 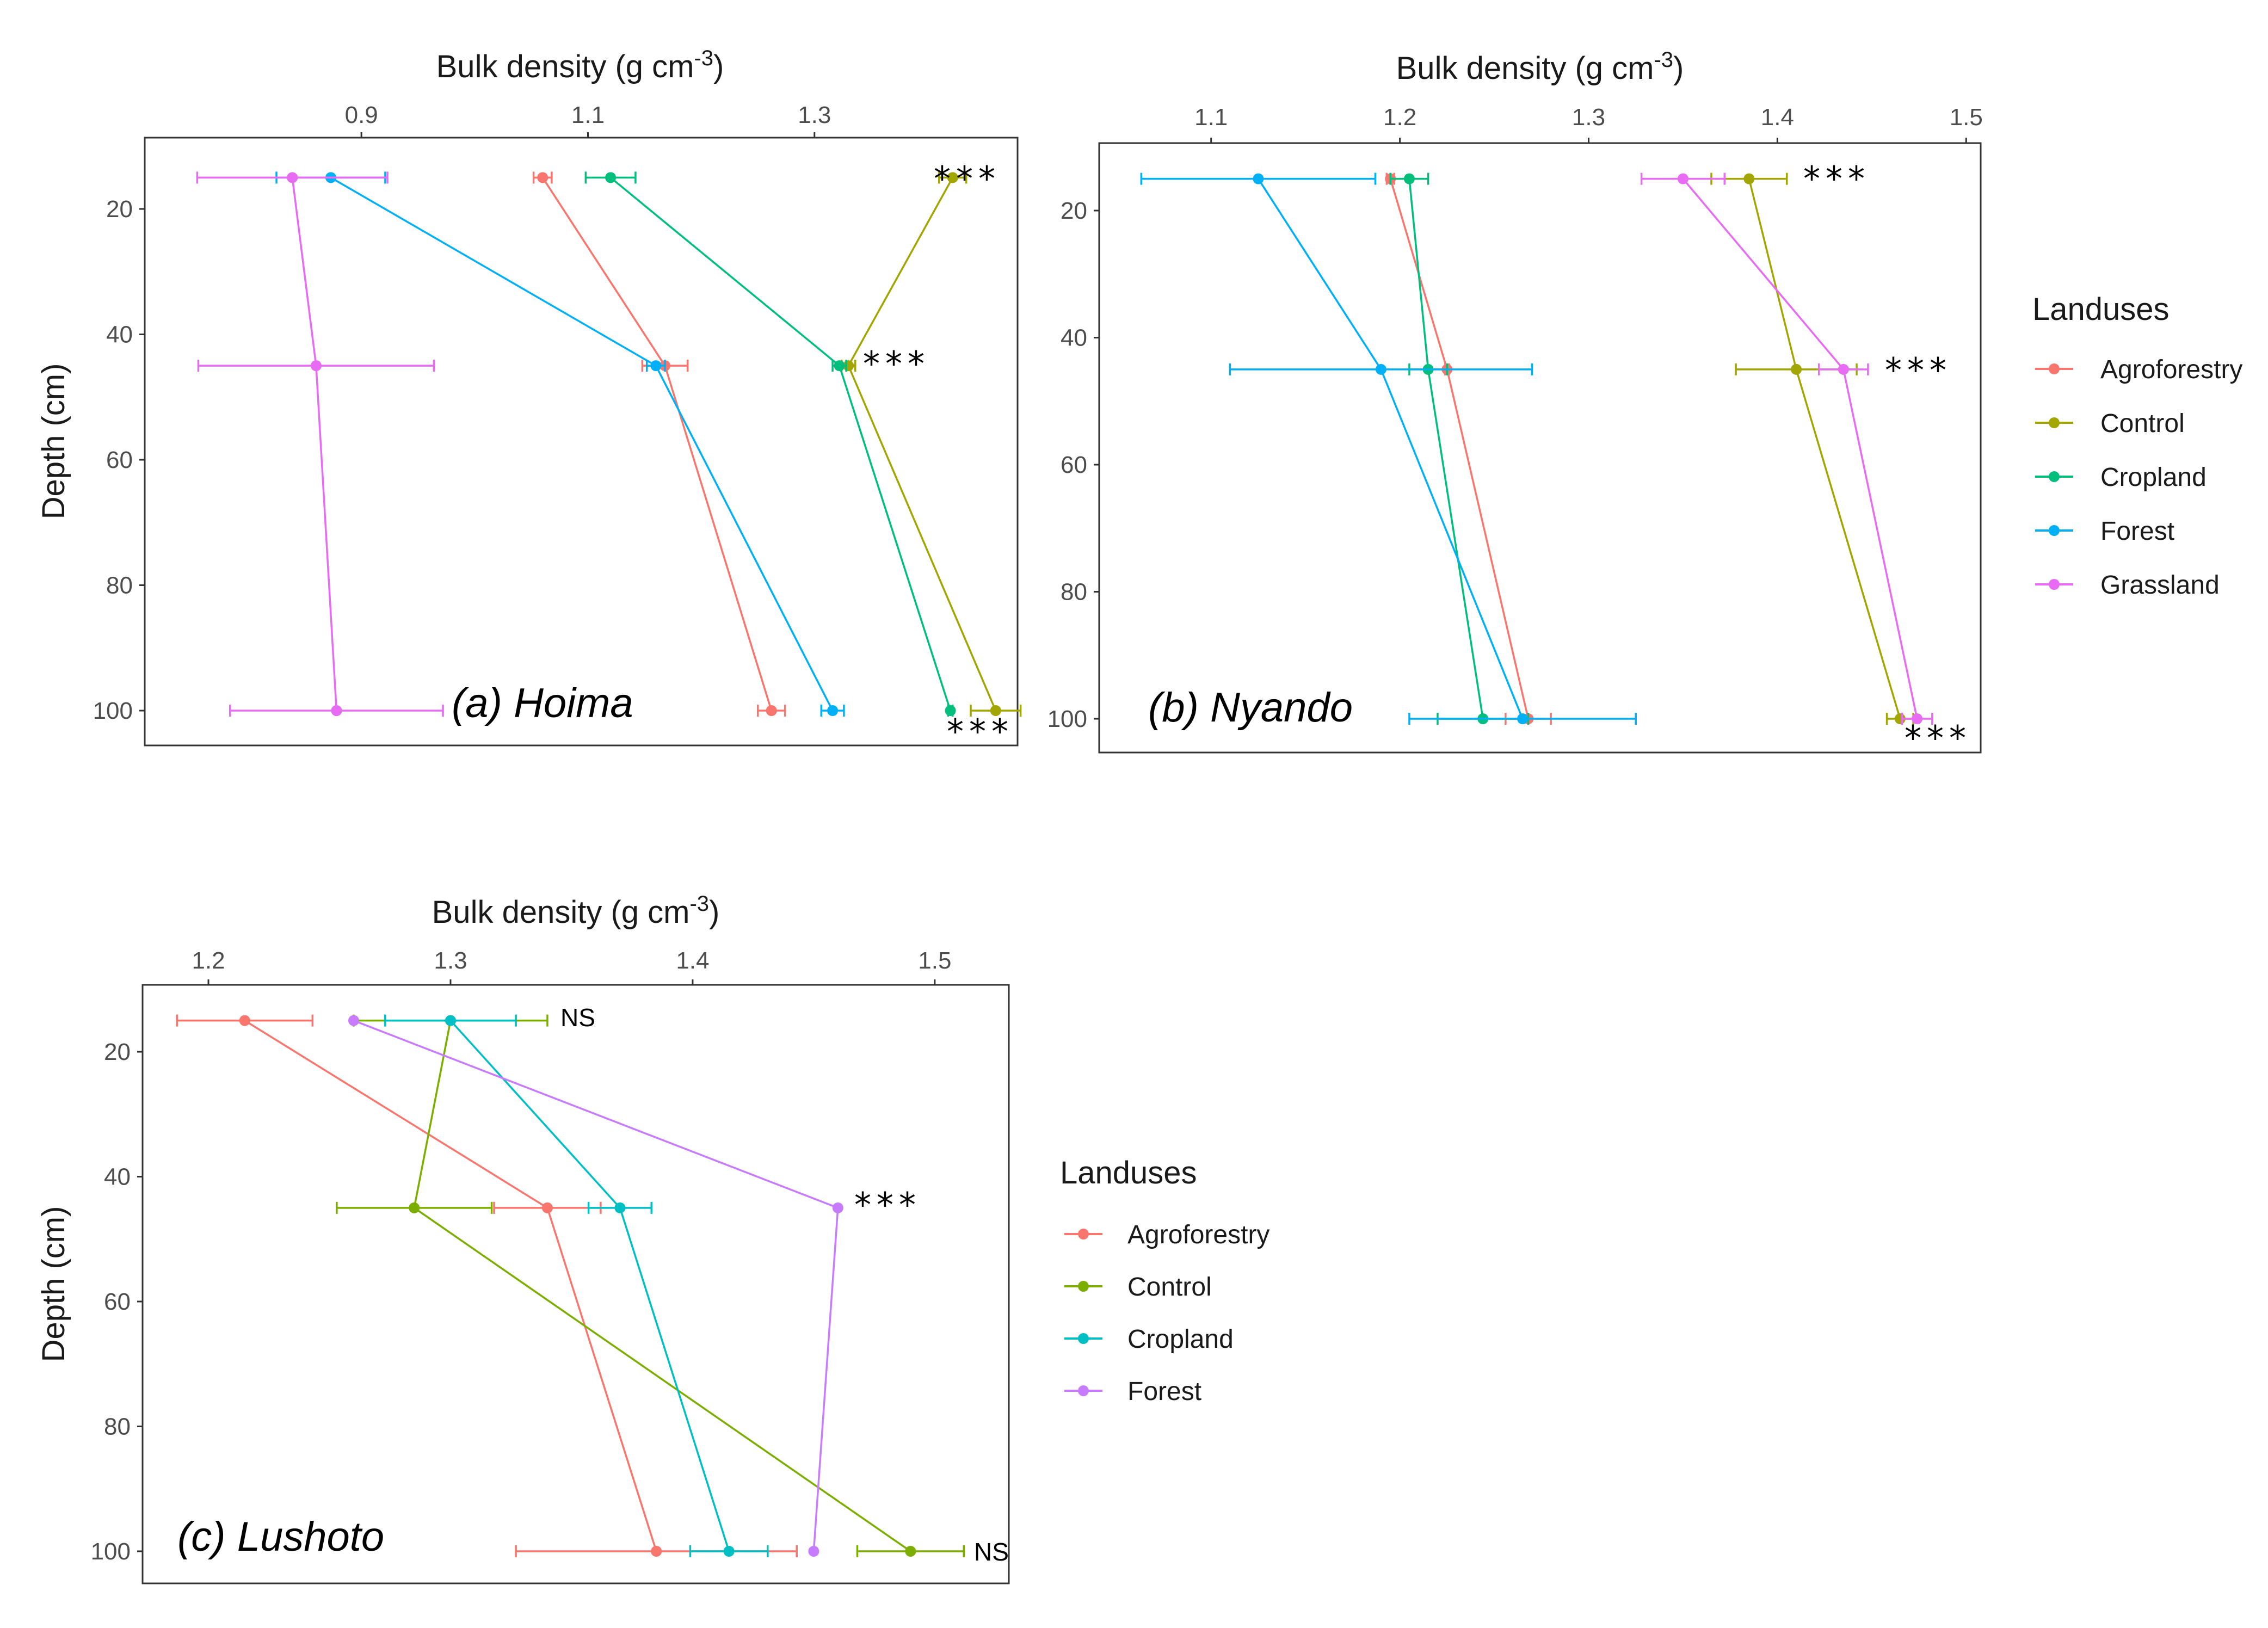 I want to click on x-tick-label: 0.9, so click(x=361, y=115).